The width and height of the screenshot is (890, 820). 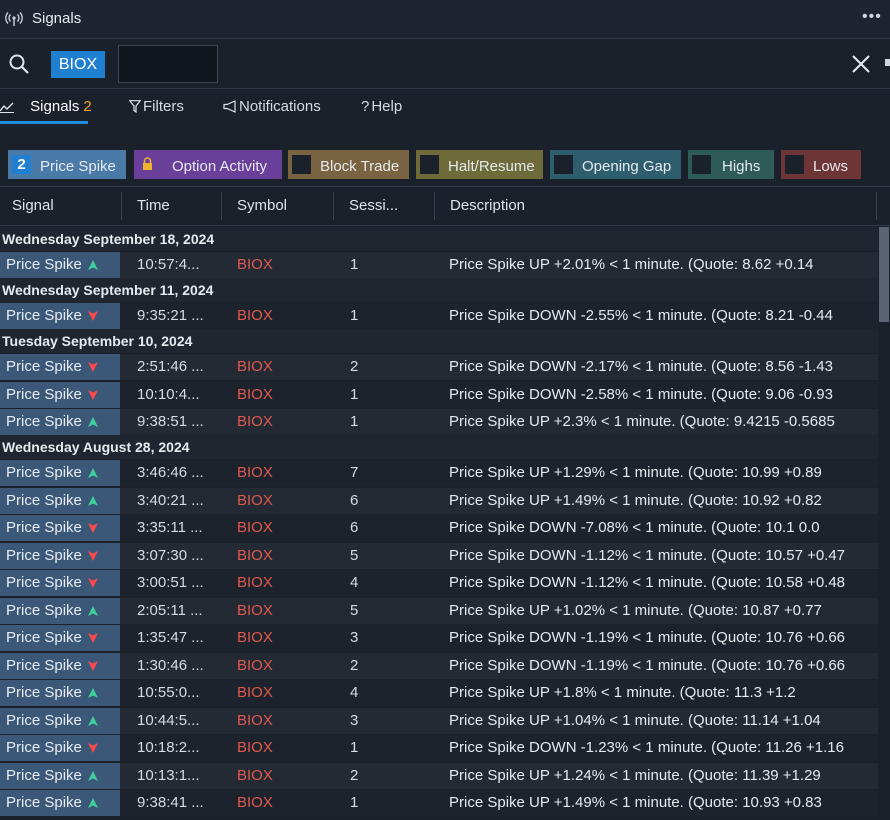 I want to click on column-header-description: Description, so click(x=488, y=205).